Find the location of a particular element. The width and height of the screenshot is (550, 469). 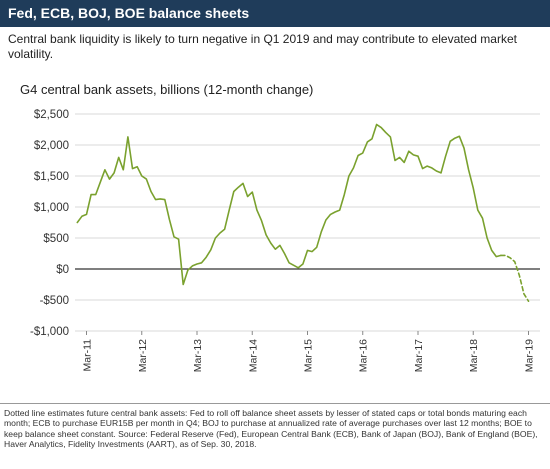

header-bar: Fed, ECB, BOJ, BOE balance sheets is located at coordinates (275, 13).